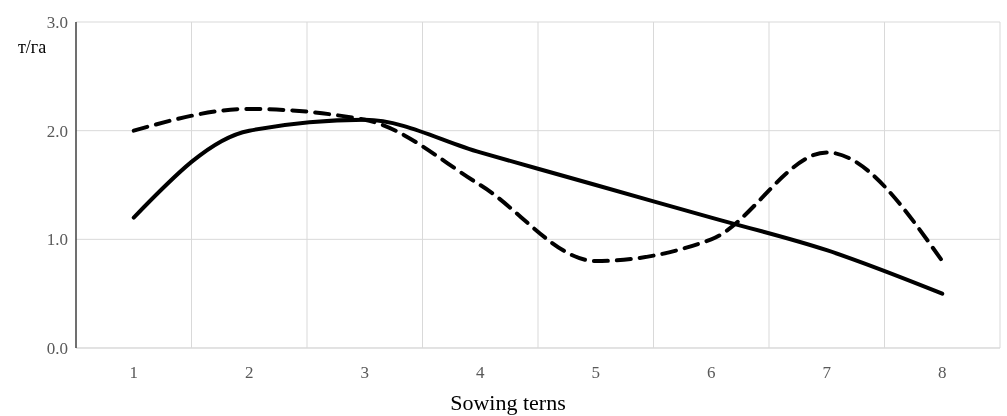 The width and height of the screenshot is (1007, 416). What do you see at coordinates (364, 372) in the screenshot?
I see `x-tick-label: 3` at bounding box center [364, 372].